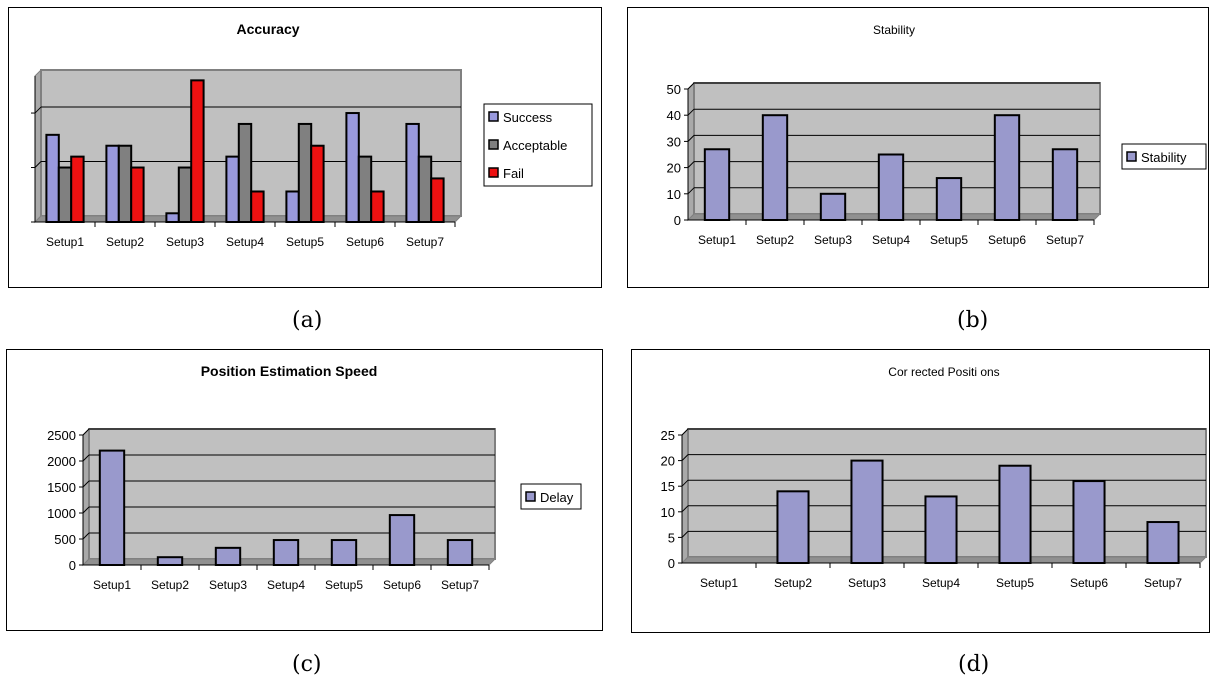 The image size is (1215, 680). I want to click on caption-b: (b), so click(973, 320).